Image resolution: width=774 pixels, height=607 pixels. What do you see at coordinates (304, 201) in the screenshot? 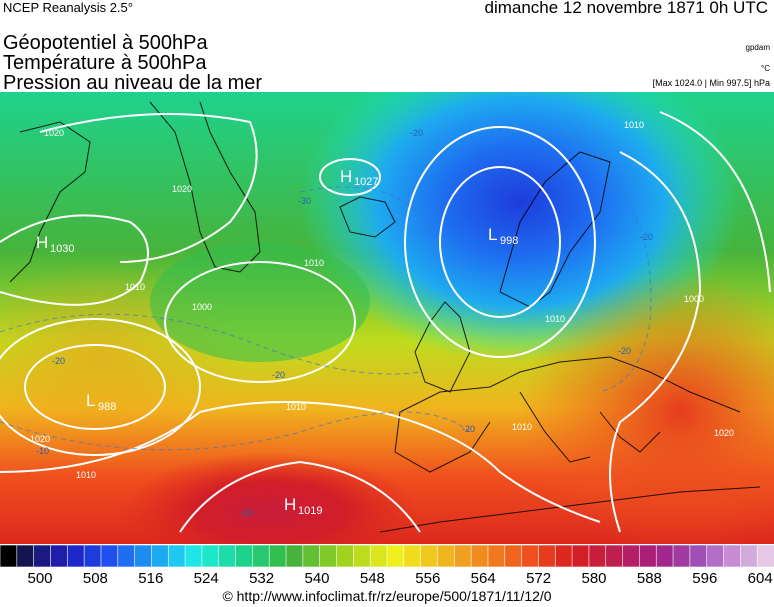
I see `temperature-label: -30` at bounding box center [304, 201].